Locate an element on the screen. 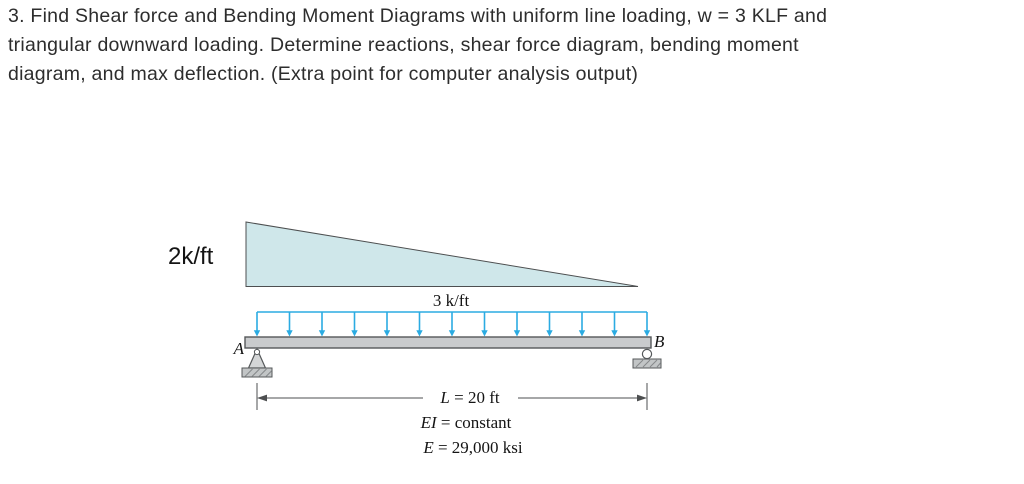 The height and width of the screenshot is (484, 1024). support-a-label: A is located at coordinates (239, 348).